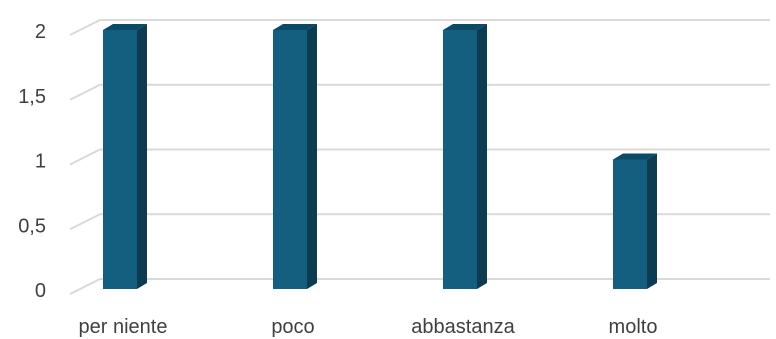  Describe the element at coordinates (463, 327) in the screenshot. I see `category-label: abbastanza` at that location.